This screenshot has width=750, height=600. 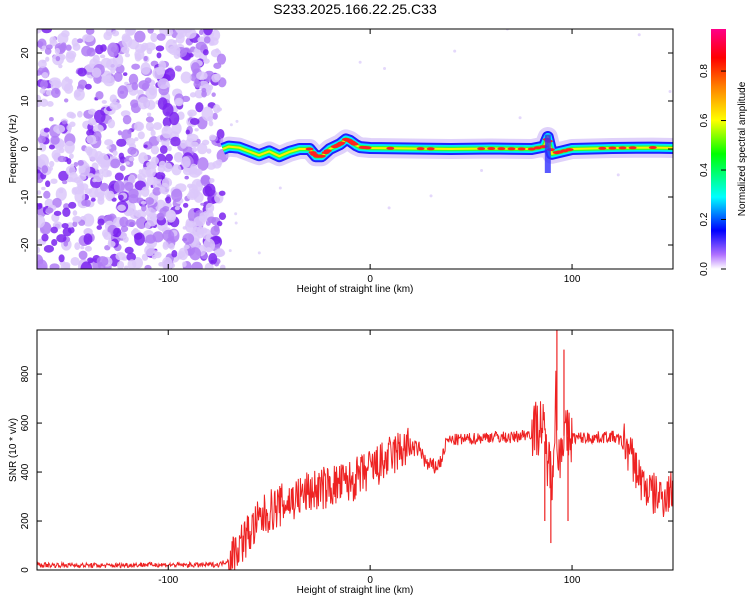 What do you see at coordinates (25, 471) in the screenshot?
I see `y-tick-label: 400` at bounding box center [25, 471].